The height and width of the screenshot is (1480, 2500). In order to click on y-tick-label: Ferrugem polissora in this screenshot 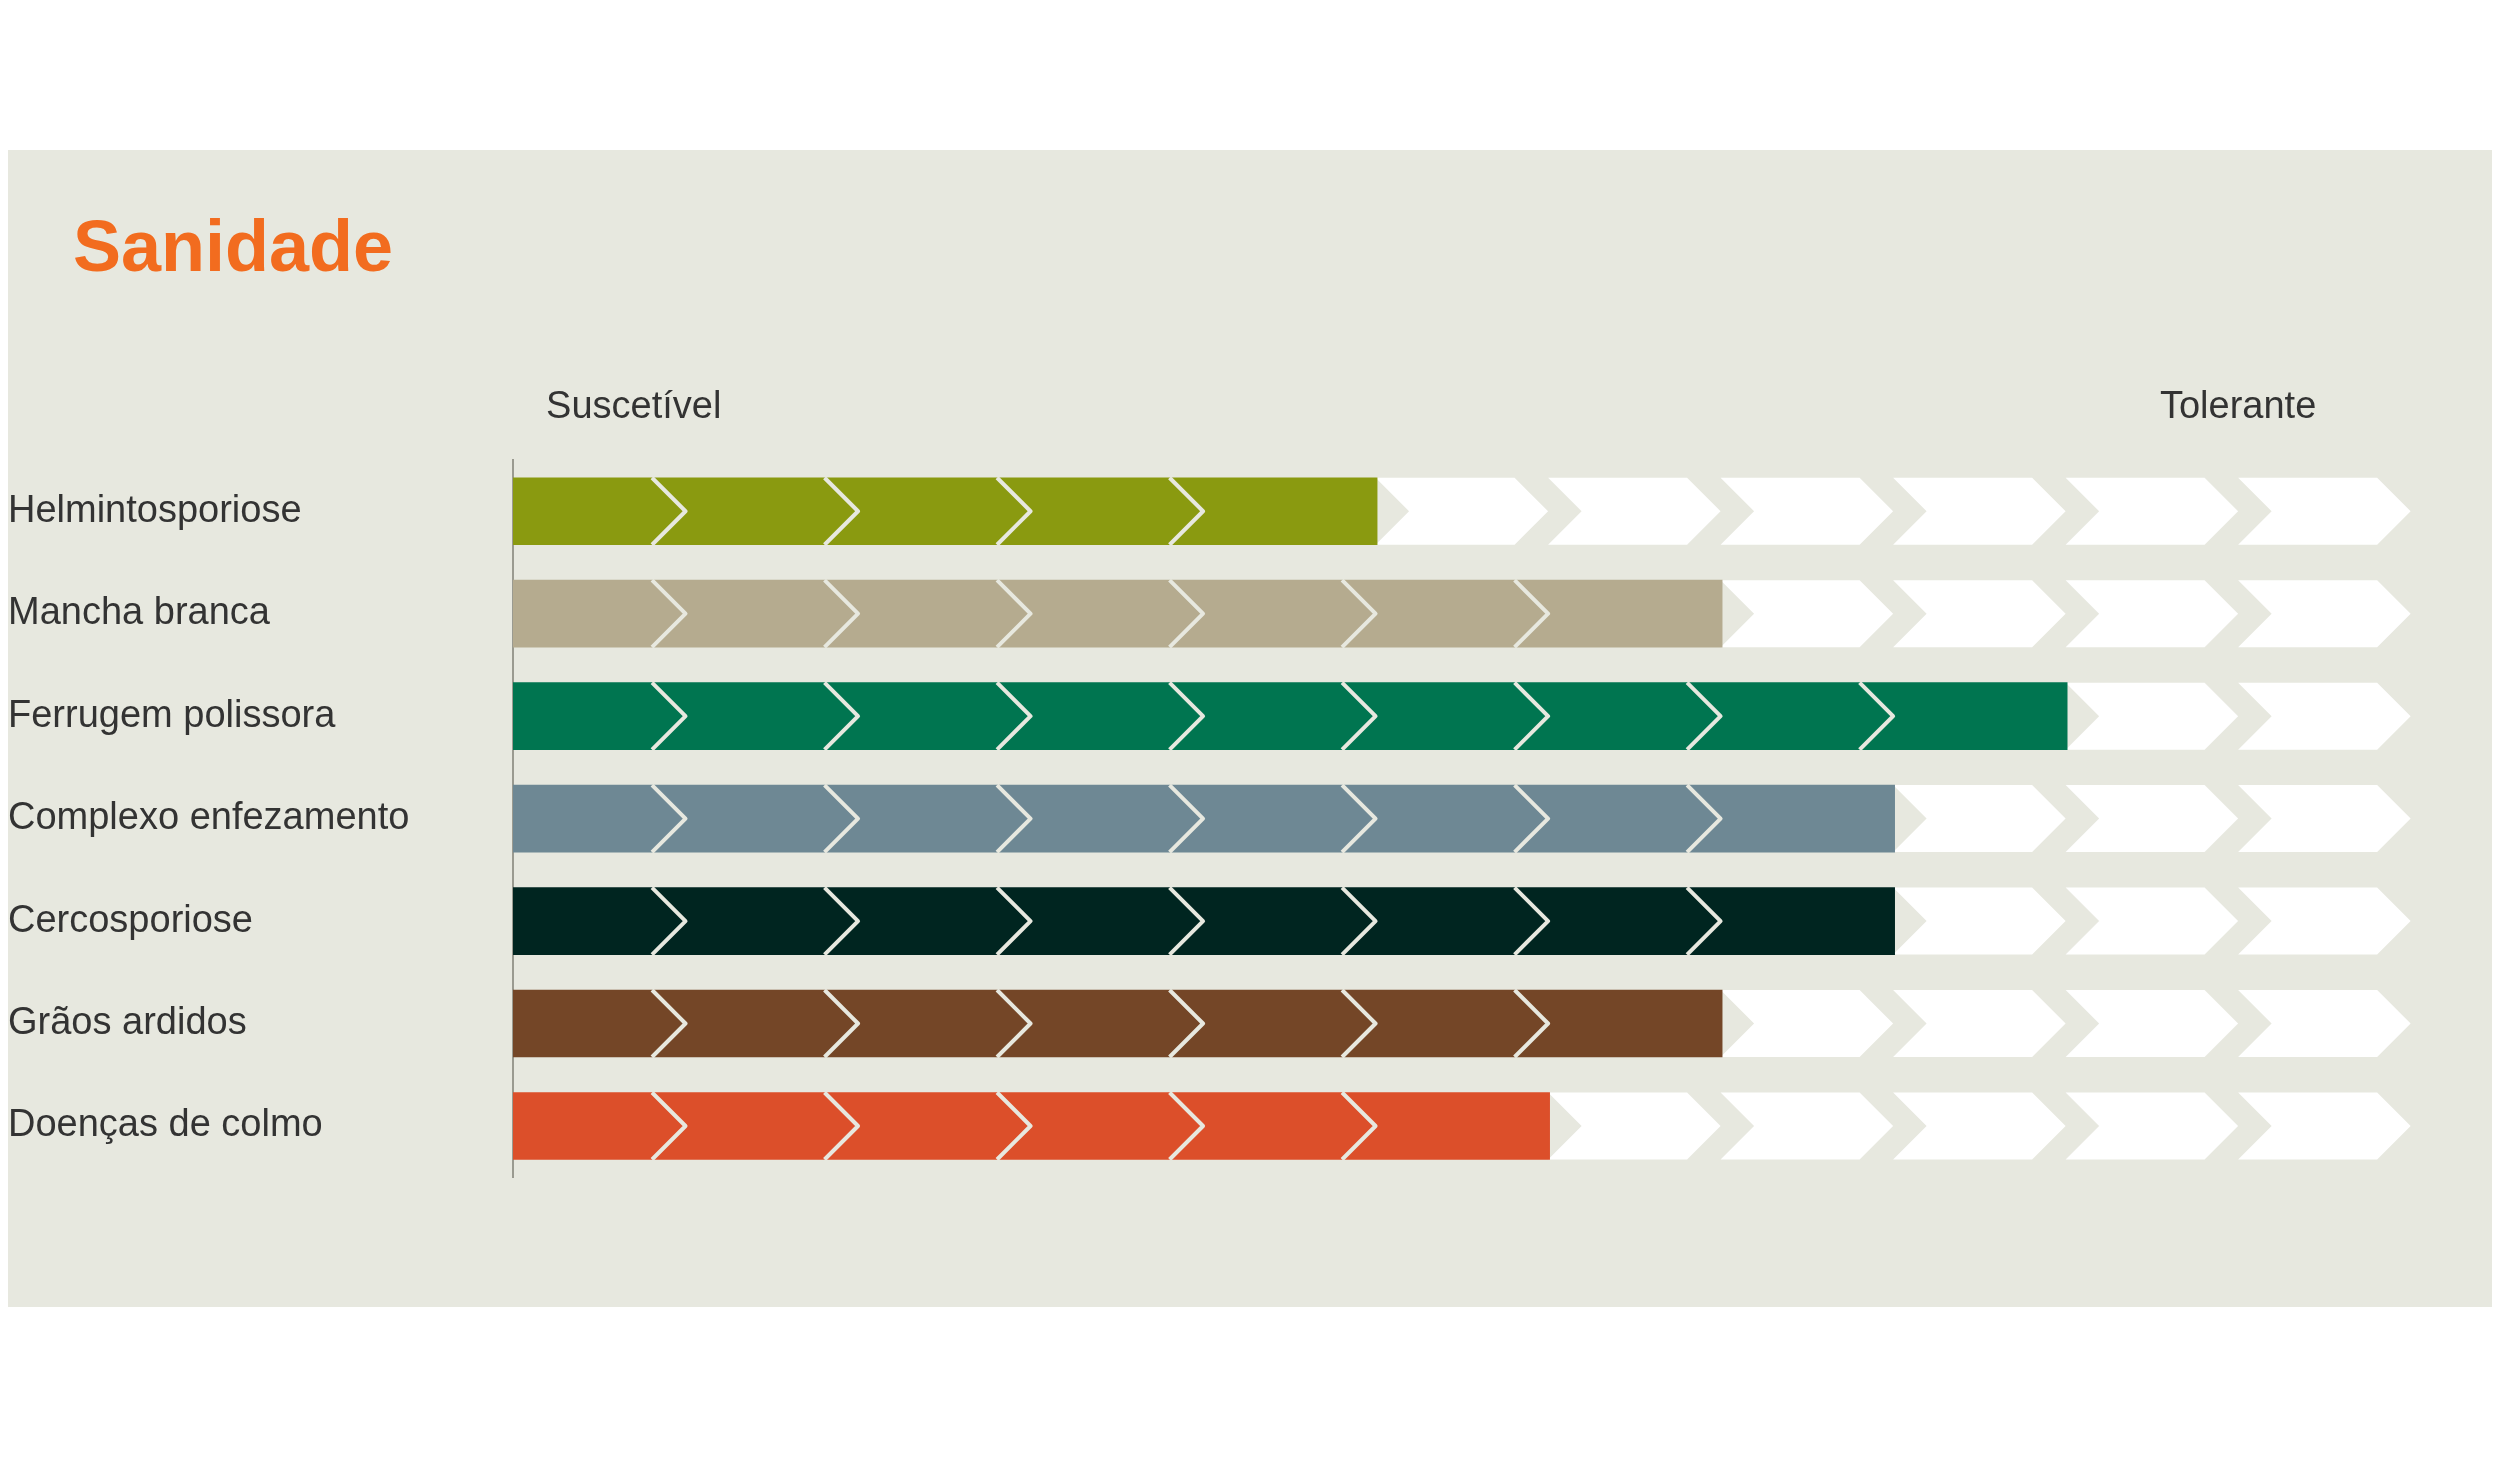, I will do `click(172, 713)`.